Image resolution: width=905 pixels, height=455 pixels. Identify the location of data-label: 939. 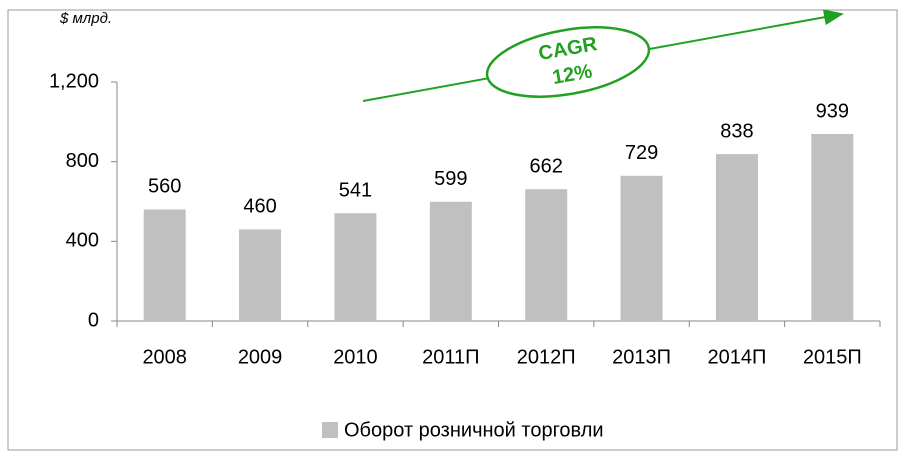
(832, 111).